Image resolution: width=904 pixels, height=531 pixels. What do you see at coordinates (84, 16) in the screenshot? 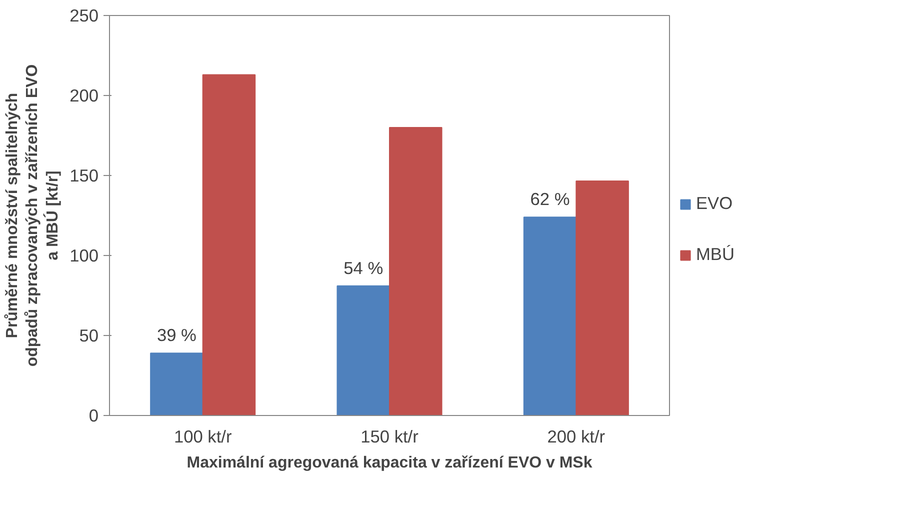
I see `y-tick-label: 250` at bounding box center [84, 16].